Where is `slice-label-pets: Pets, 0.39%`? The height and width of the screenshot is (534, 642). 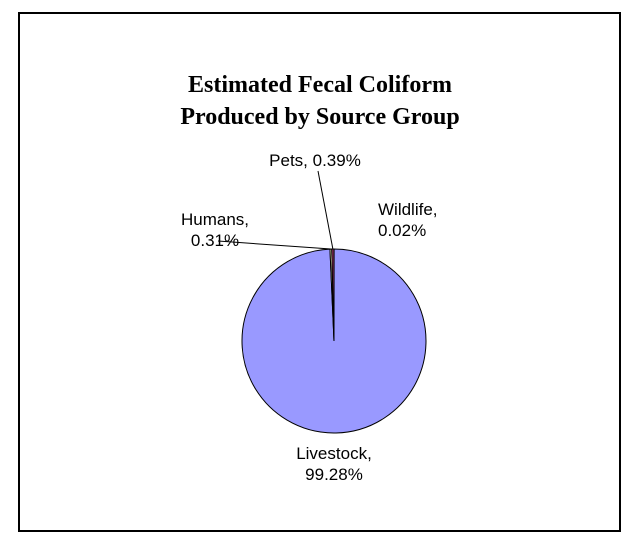 slice-label-pets: Pets, 0.39% is located at coordinates (315, 160).